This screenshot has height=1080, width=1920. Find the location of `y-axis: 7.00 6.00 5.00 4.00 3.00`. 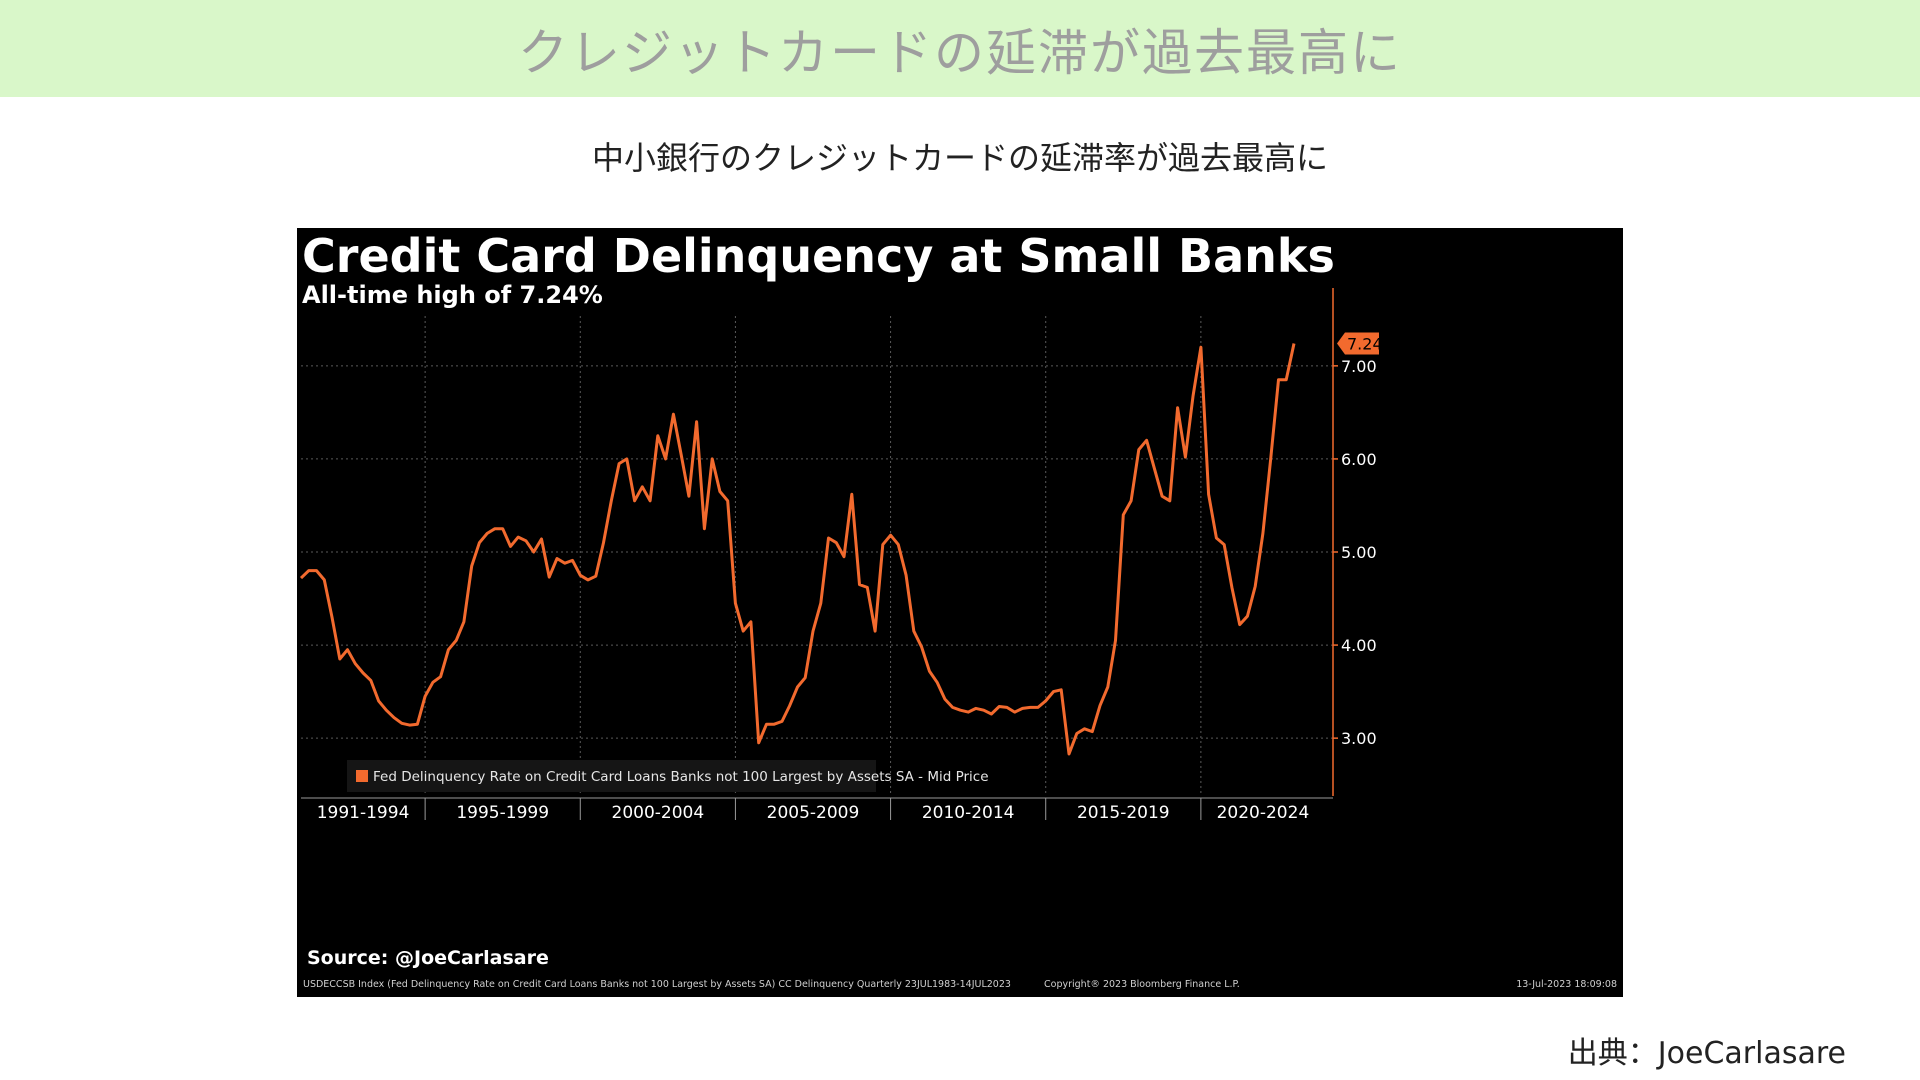

y-axis: 7.00 6.00 5.00 4.00 3.00 is located at coordinates (1354, 542).